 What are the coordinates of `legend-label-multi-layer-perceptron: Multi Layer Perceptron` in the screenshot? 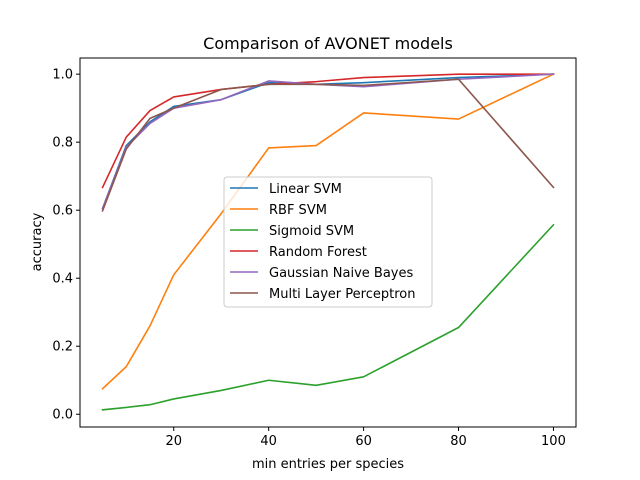 It's located at (342, 294).